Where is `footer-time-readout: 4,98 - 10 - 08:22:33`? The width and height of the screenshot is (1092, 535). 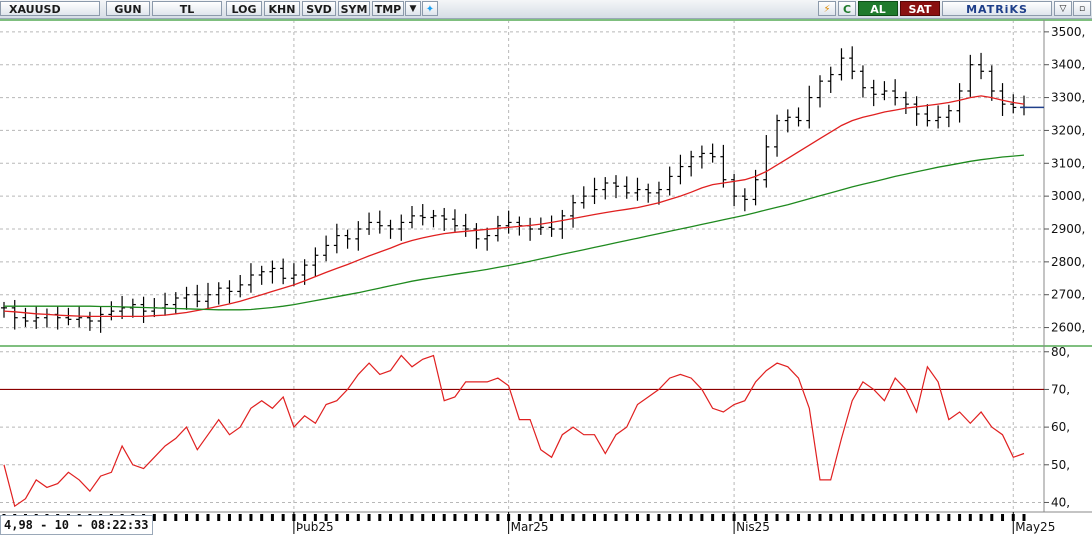
footer-time-readout: 4,98 - 10 - 08:22:33 is located at coordinates (76, 525).